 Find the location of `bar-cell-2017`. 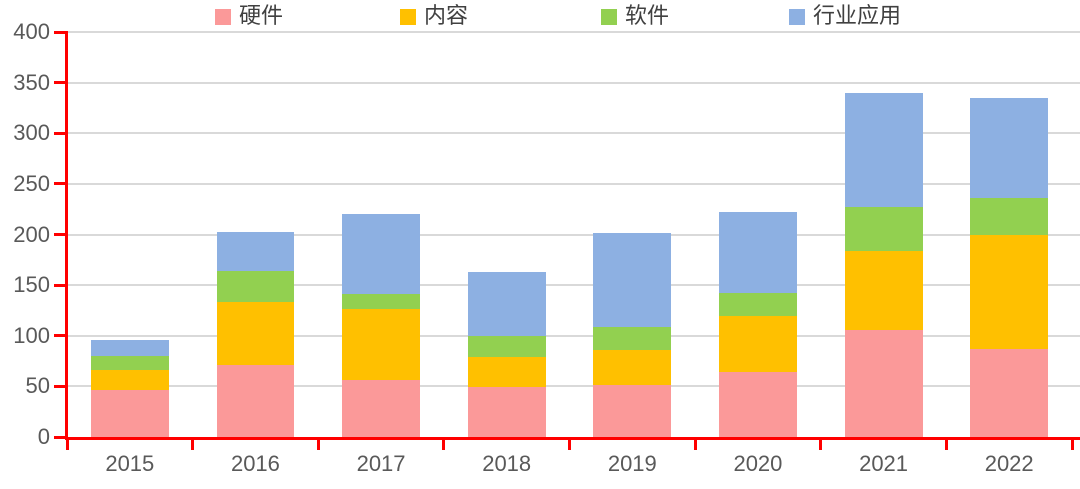

bar-cell-2017 is located at coordinates (381, 234).